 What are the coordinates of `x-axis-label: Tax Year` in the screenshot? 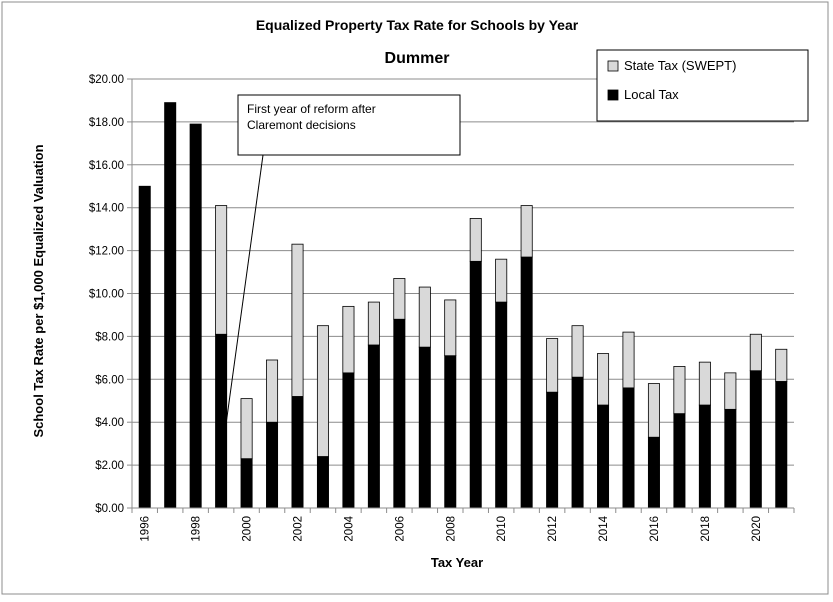 It's located at (457, 562).